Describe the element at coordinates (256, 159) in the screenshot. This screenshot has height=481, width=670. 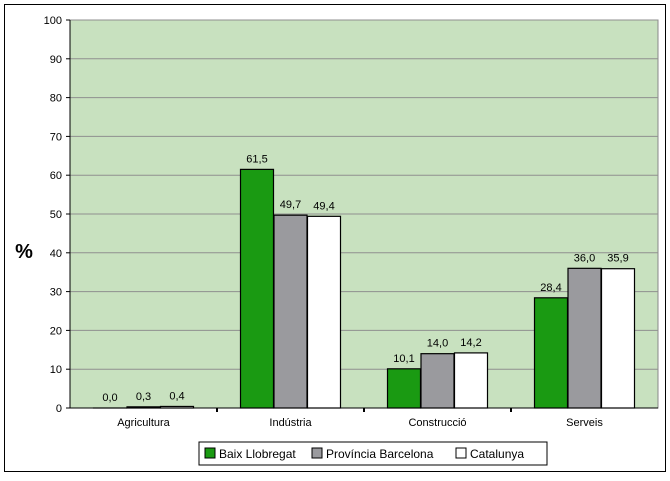
I see `data-label: 61,5` at that location.